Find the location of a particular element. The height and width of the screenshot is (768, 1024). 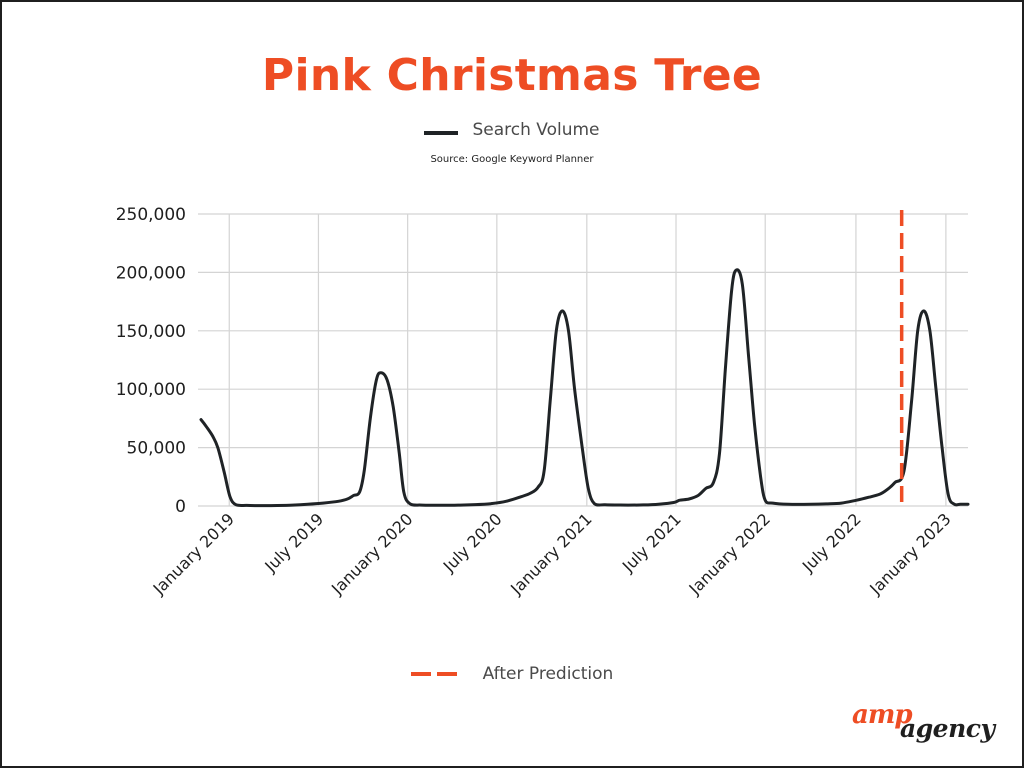

series-legend: Search Volume is located at coordinates (512, 130).